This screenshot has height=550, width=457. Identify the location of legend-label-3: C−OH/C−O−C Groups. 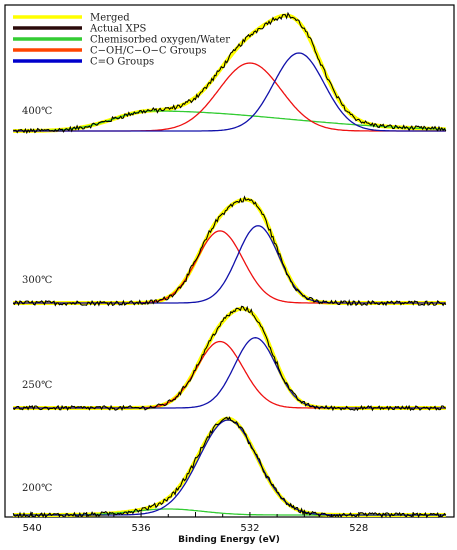
(148, 51).